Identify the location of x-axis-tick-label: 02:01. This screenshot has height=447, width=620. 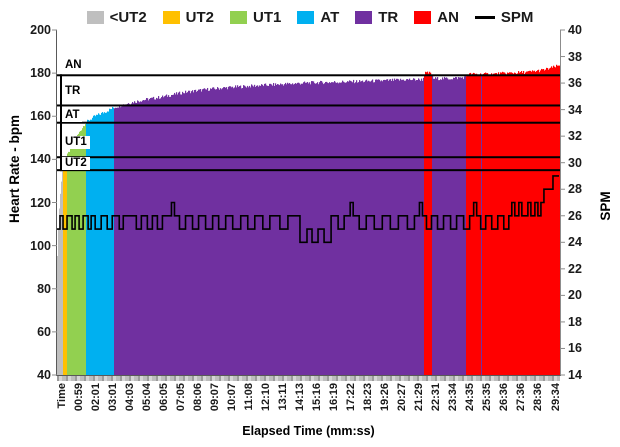
(95, 397).